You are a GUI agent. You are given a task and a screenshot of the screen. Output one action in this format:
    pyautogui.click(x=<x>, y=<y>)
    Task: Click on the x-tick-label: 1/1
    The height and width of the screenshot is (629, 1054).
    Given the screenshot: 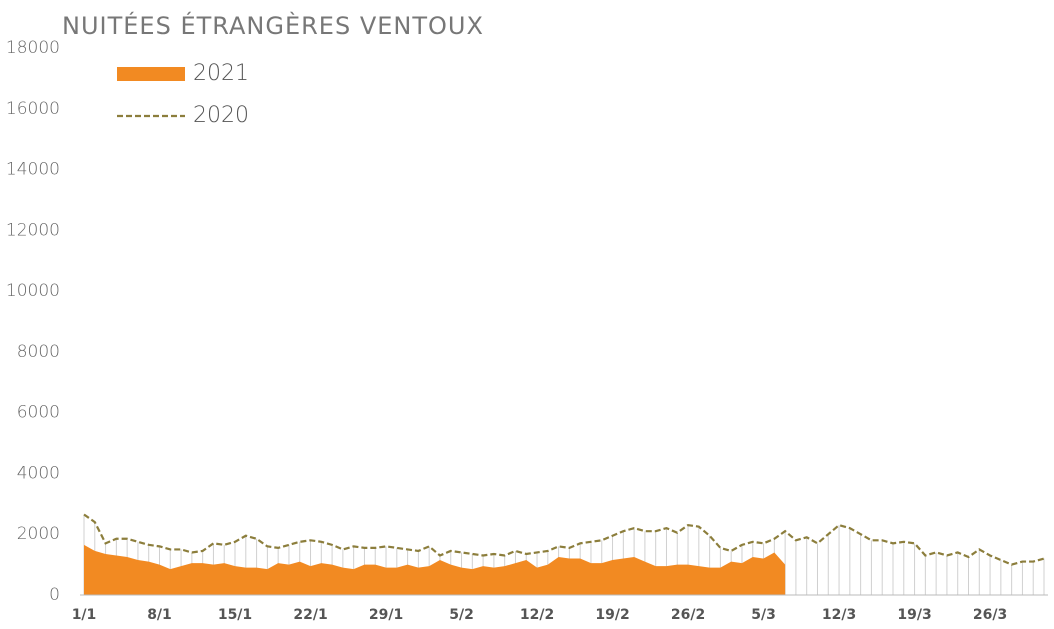 What is the action you would take?
    pyautogui.click(x=84, y=615)
    